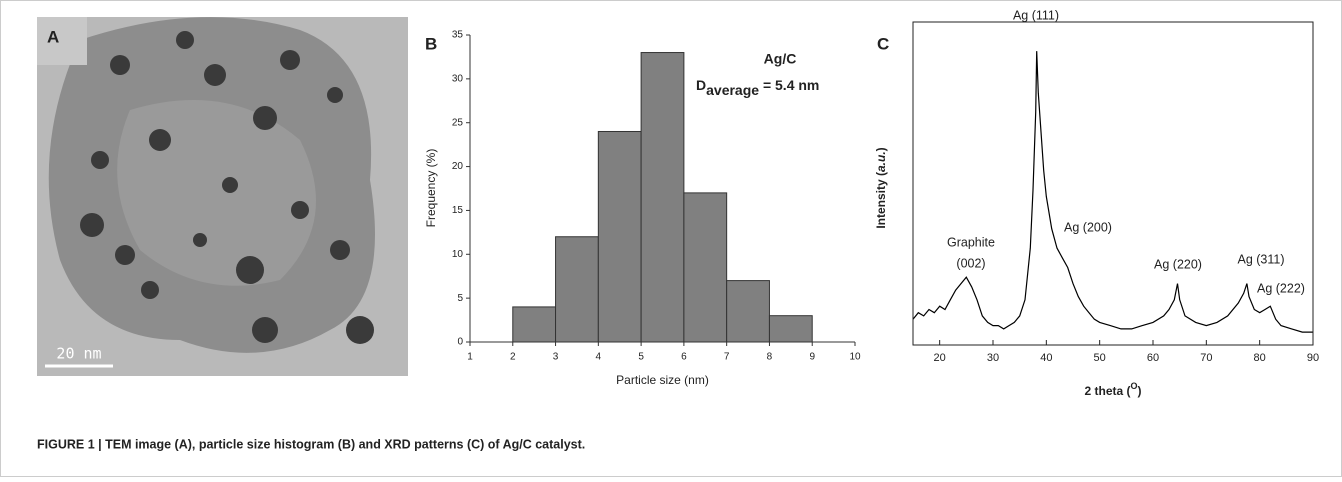  I want to click on annotation: Ag/C, so click(780, 59).